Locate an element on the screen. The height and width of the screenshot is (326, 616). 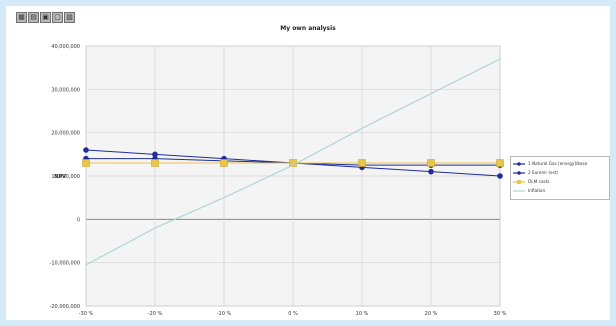
print-icon: ▣ is located at coordinates (45, 17).